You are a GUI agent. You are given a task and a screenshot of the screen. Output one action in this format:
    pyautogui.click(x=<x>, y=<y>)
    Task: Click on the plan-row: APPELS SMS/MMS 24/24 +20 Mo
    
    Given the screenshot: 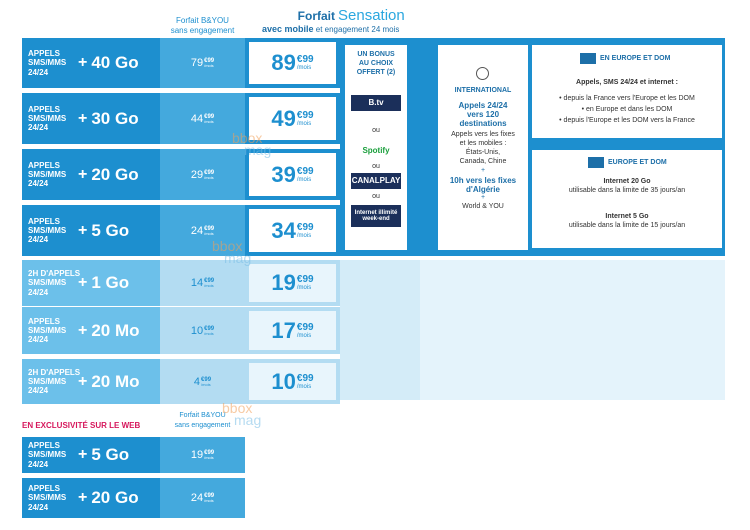 What is the action you would take?
    pyautogui.click(x=91, y=330)
    